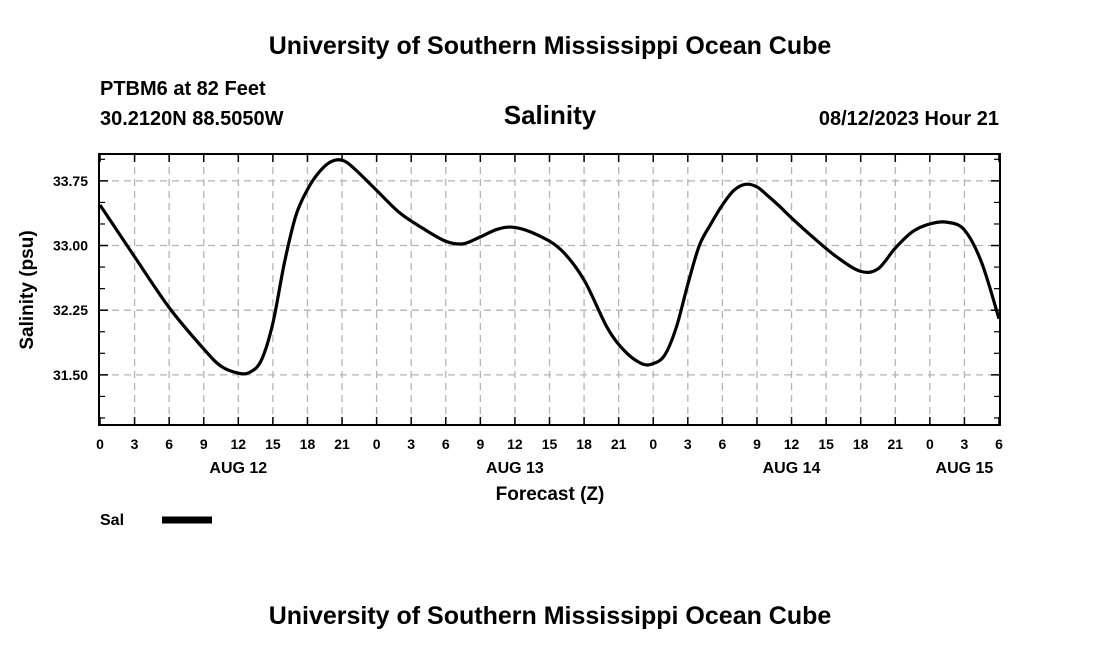  I want to click on day-label: AUG 13, so click(515, 468).